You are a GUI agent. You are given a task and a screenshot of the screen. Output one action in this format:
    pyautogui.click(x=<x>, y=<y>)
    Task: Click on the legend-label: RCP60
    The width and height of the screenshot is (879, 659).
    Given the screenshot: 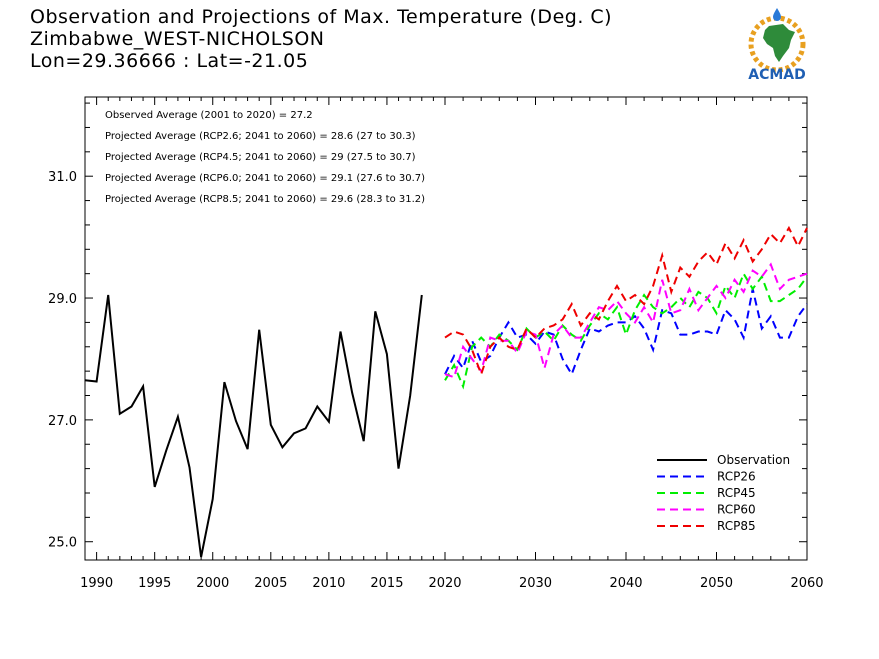 What is the action you would take?
    pyautogui.click(x=736, y=510)
    